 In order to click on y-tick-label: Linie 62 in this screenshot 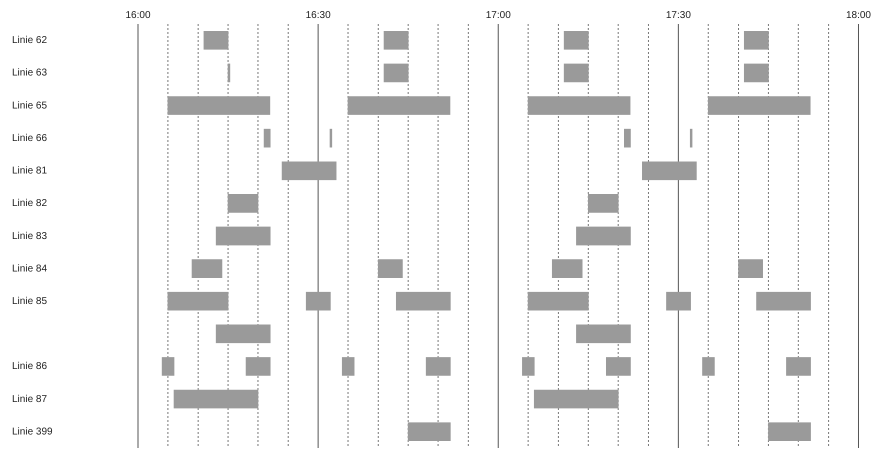, I will do `click(30, 40)`.